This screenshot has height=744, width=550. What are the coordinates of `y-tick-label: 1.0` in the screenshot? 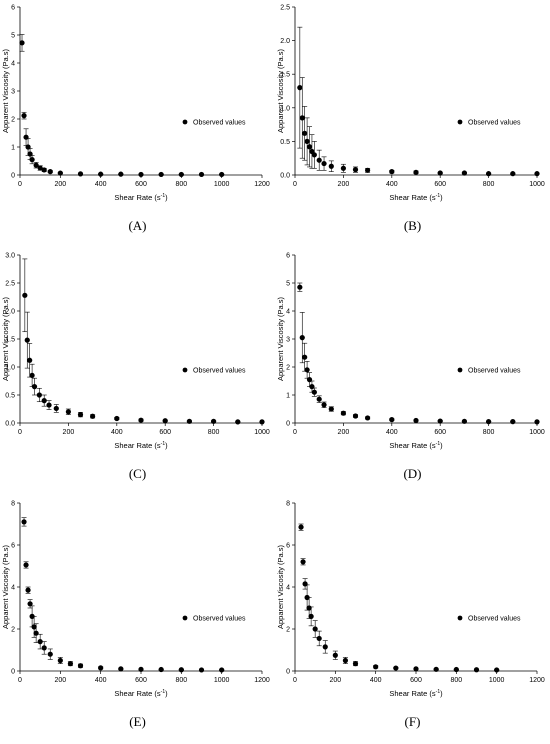 It's located at (10, 368).